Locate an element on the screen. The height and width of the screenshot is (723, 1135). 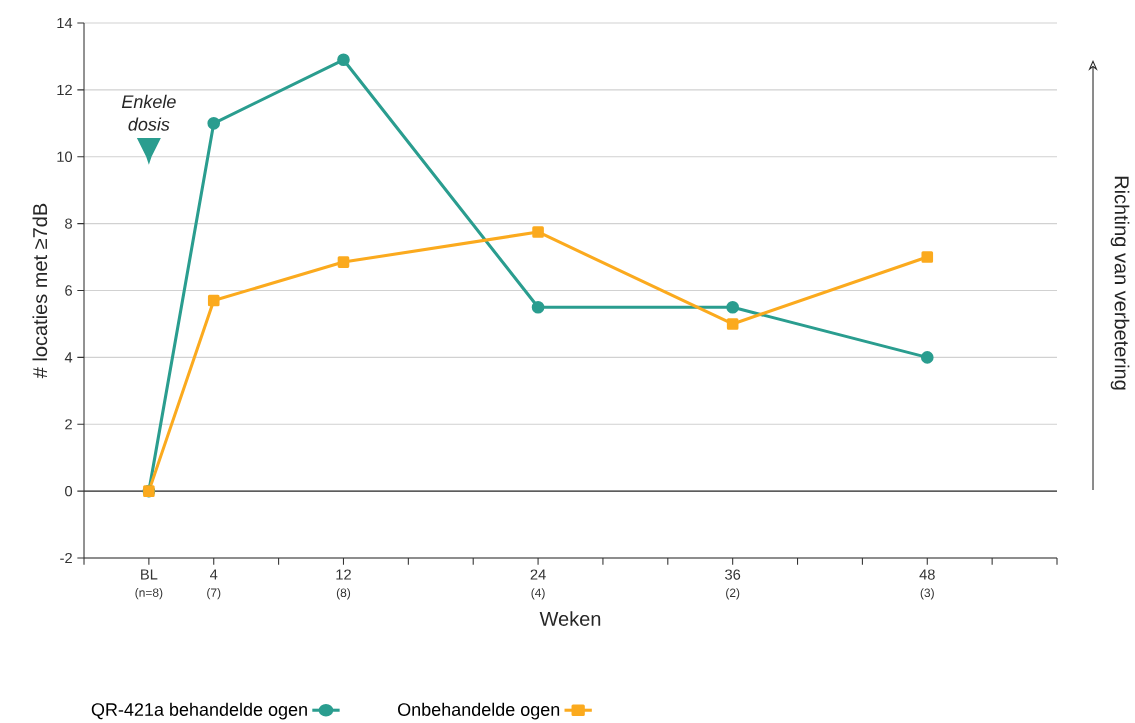
y-tick-label: 14 is located at coordinates (65, 23).